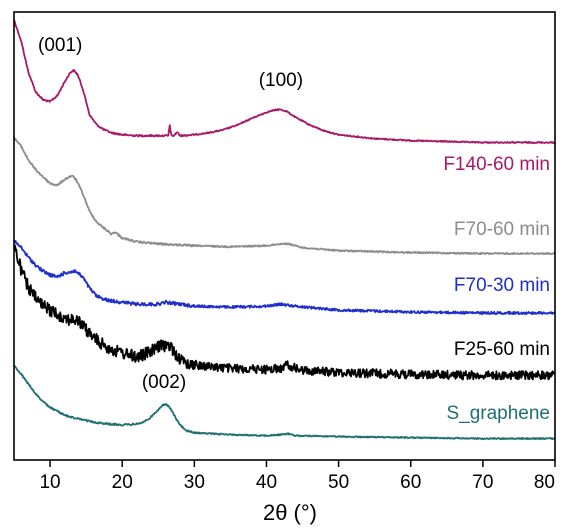  I want to click on series-label-f70-60-min: F70-60 min, so click(502, 229).